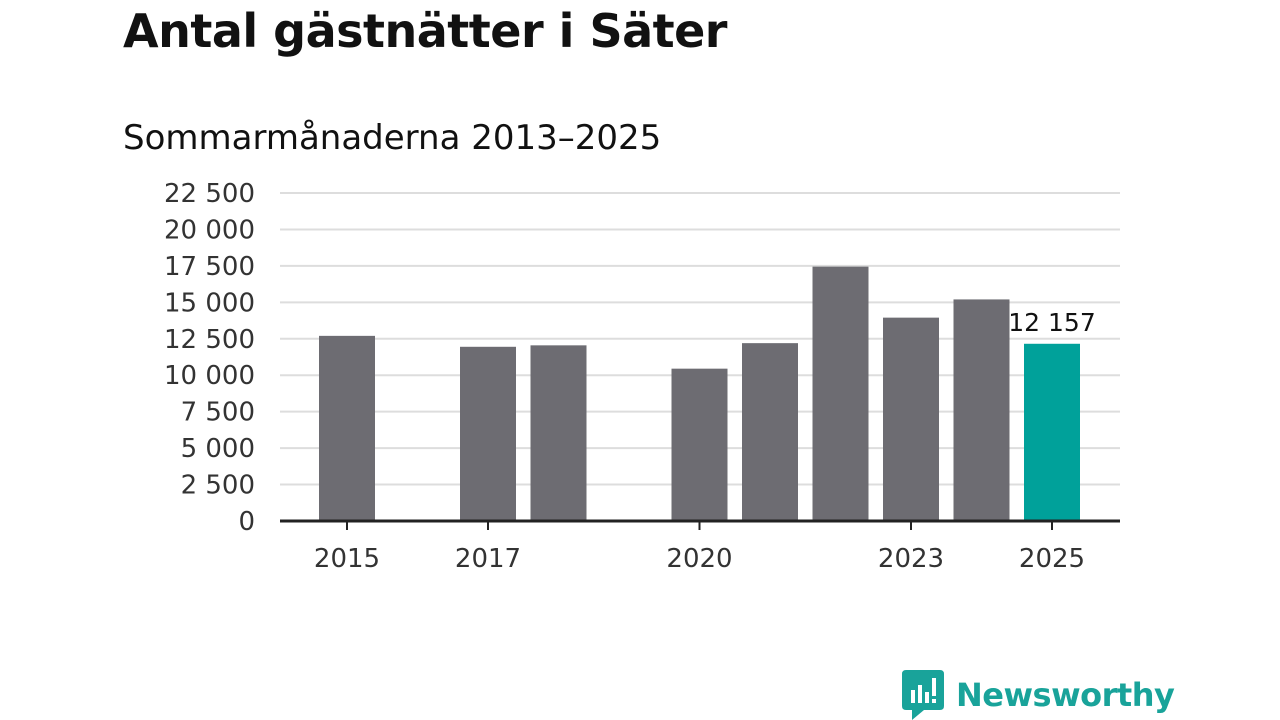 This screenshot has width=1280, height=720. I want to click on y-tick-label: 5 000, so click(218, 449).